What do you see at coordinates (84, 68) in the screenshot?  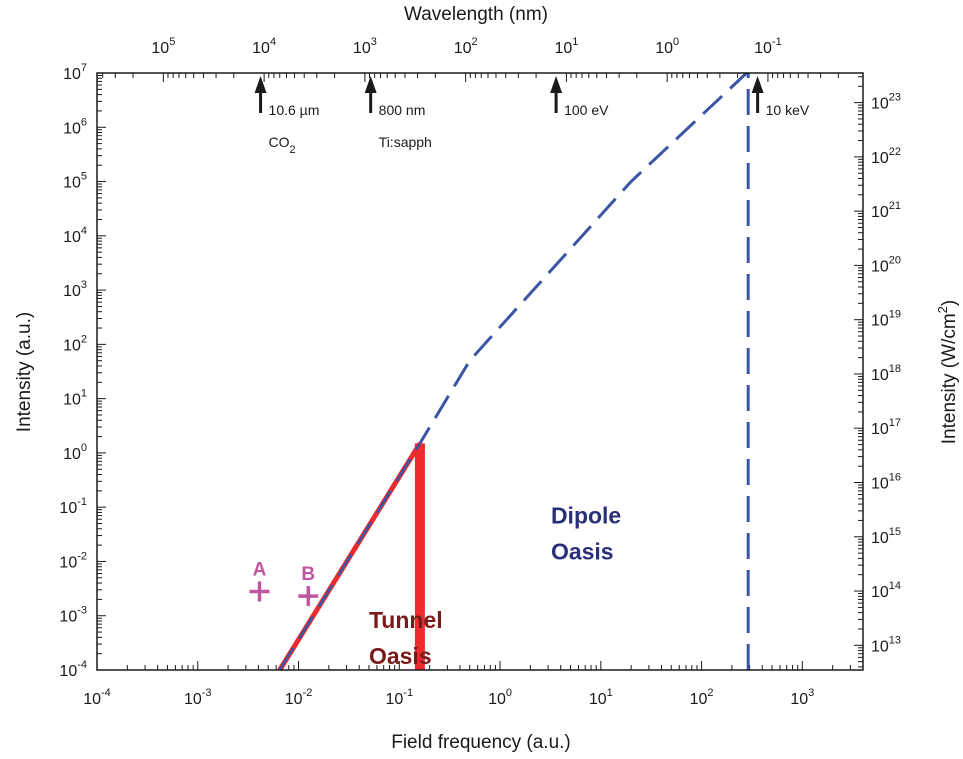 I see `y-tick-label-exp: 7` at bounding box center [84, 68].